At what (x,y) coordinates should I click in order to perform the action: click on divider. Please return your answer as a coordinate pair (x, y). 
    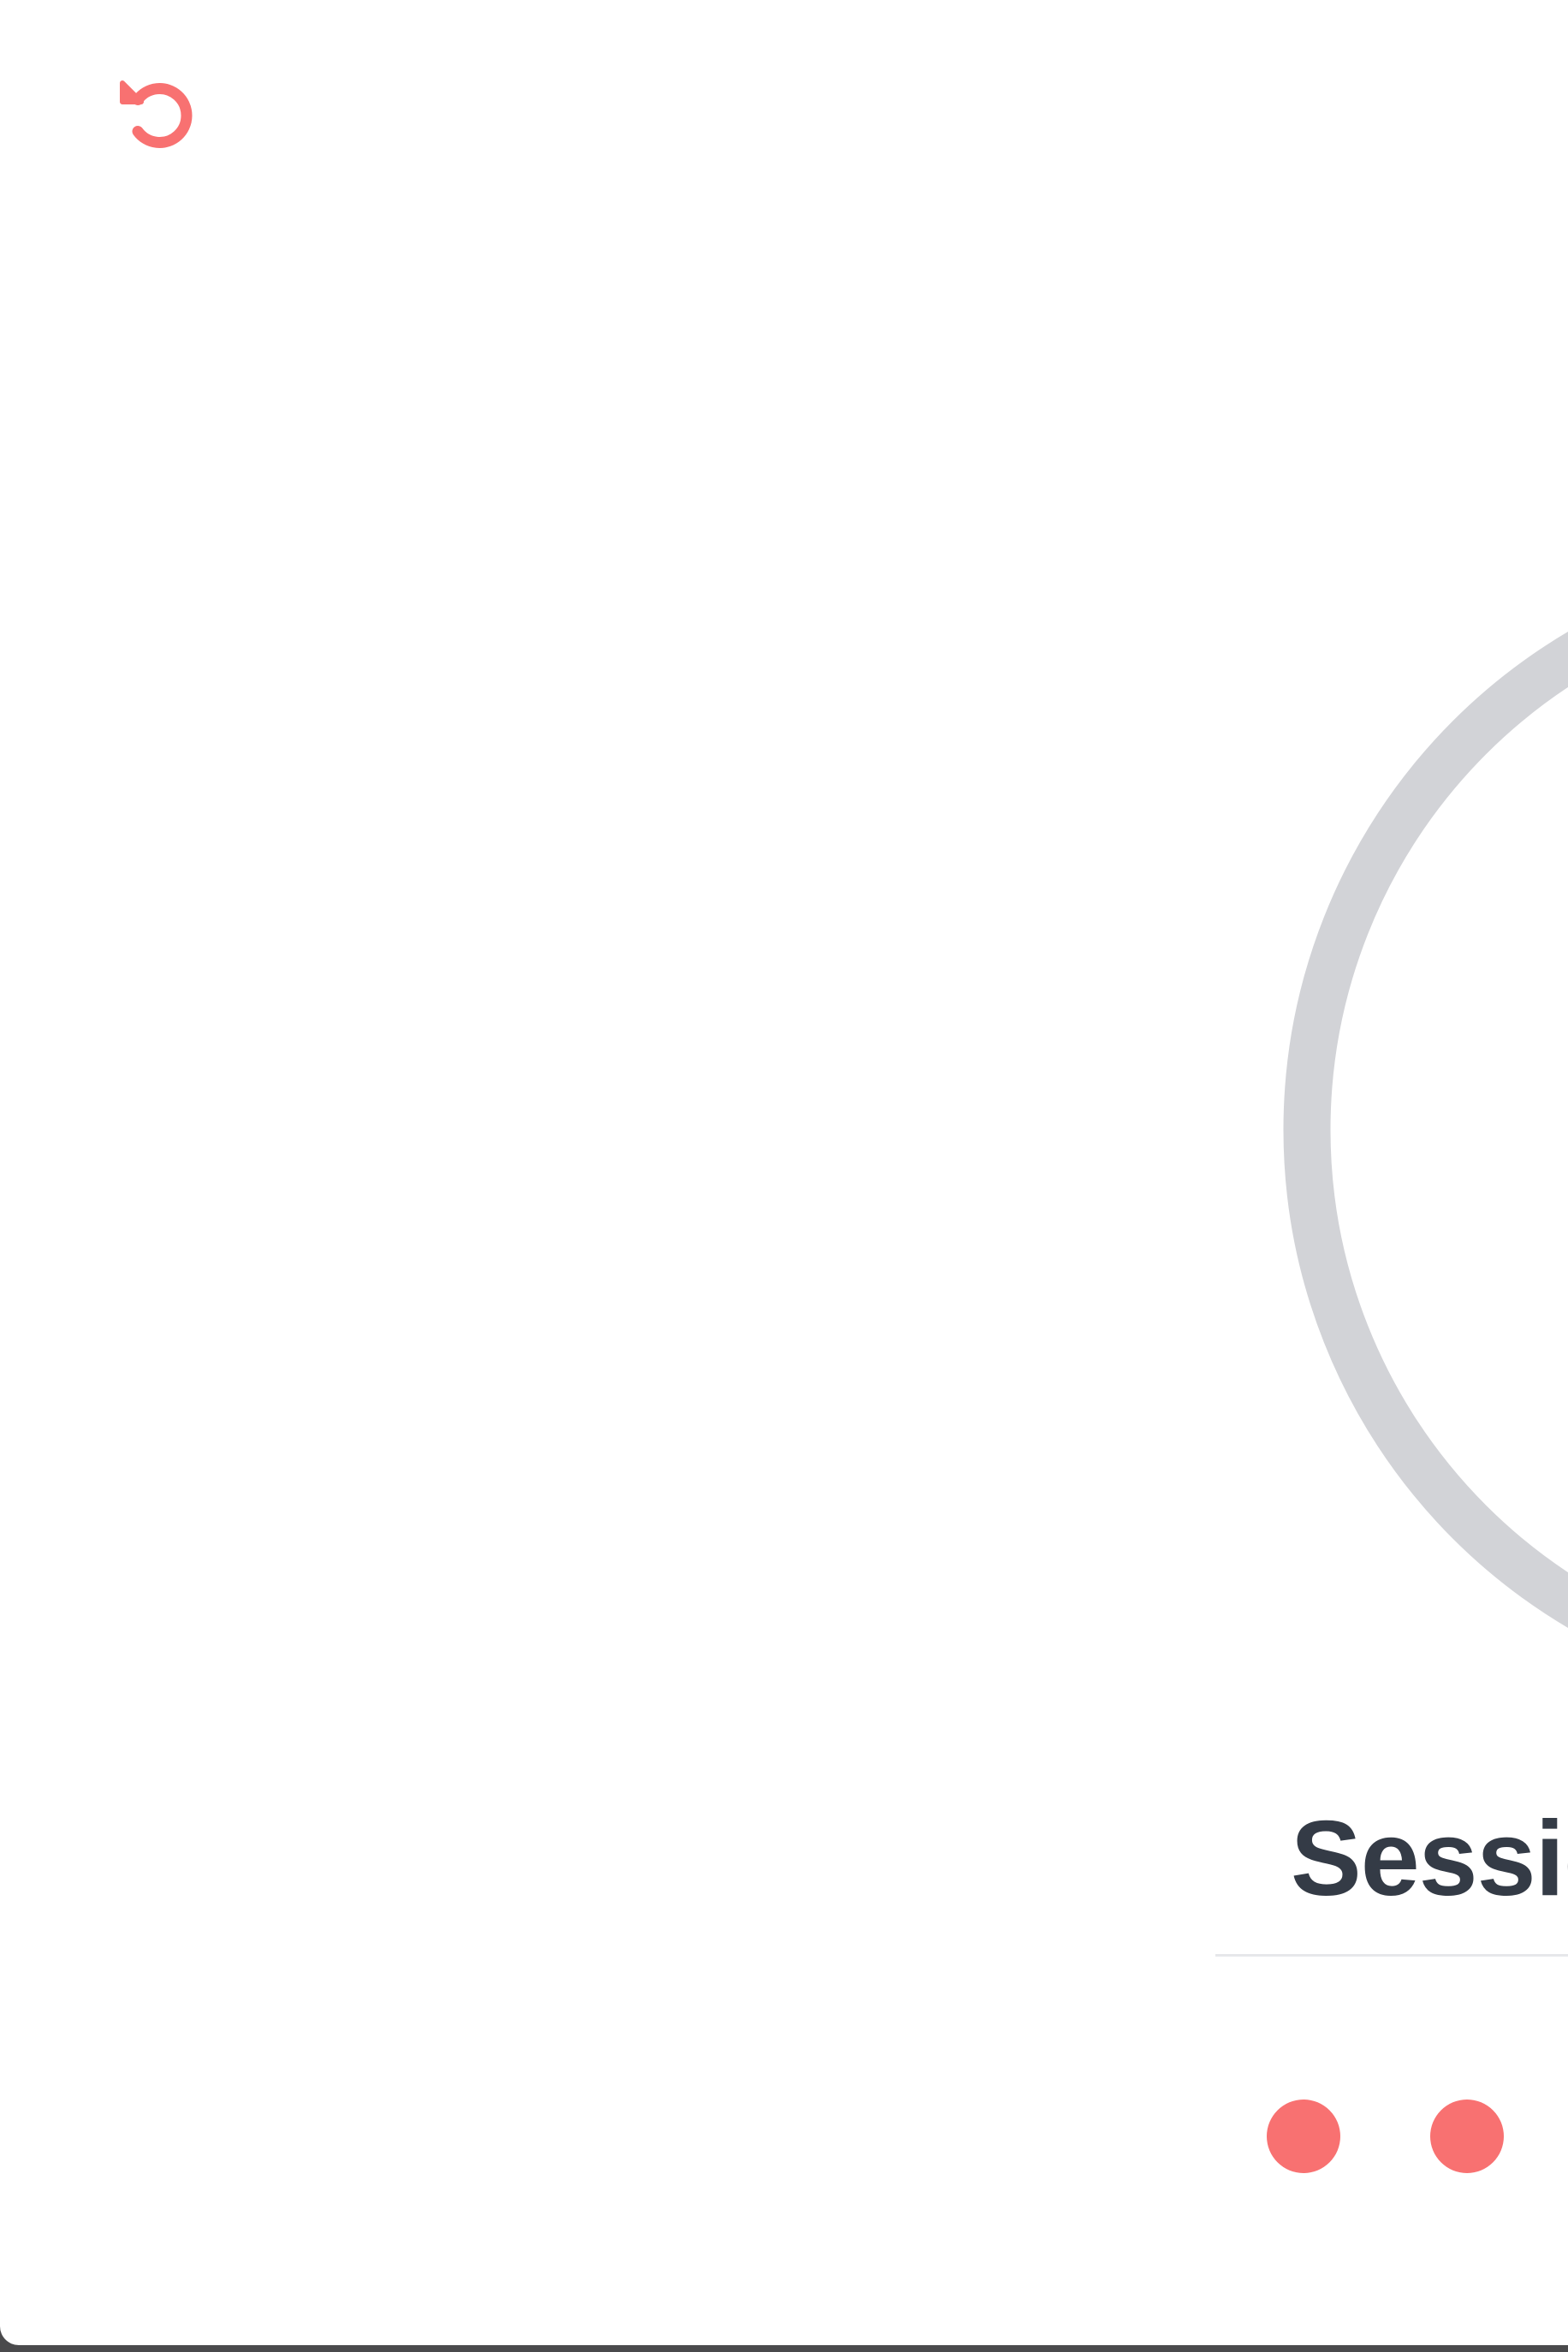
    Looking at the image, I should click on (1391, 1955).